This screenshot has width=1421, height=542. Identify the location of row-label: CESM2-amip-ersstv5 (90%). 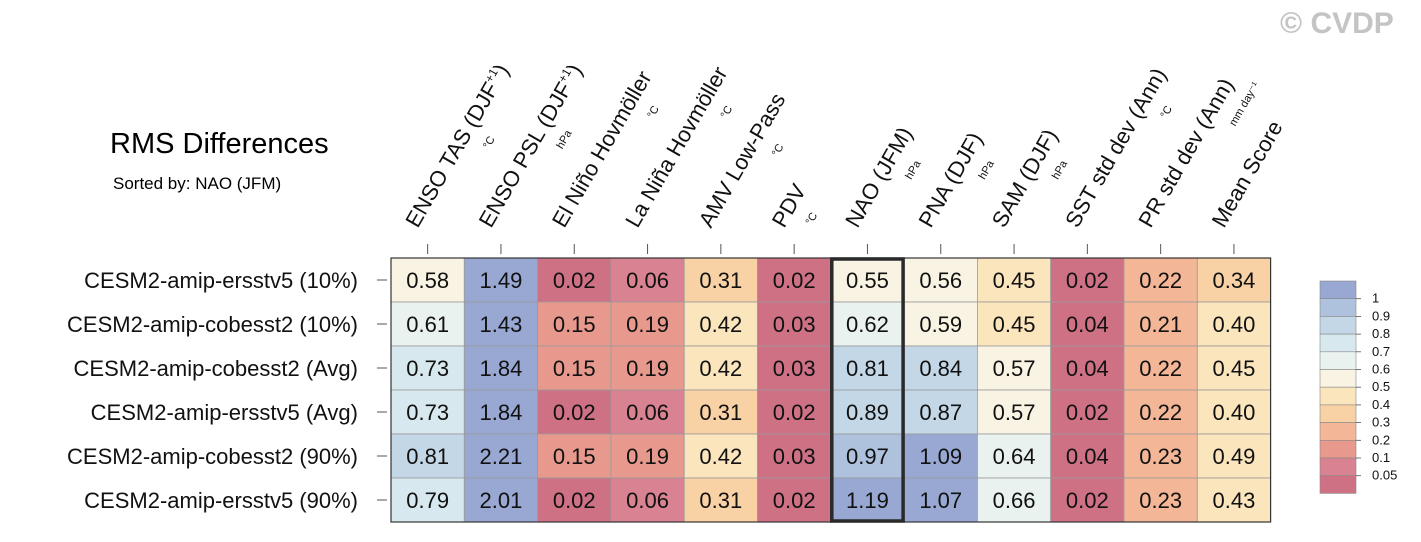
(221, 500).